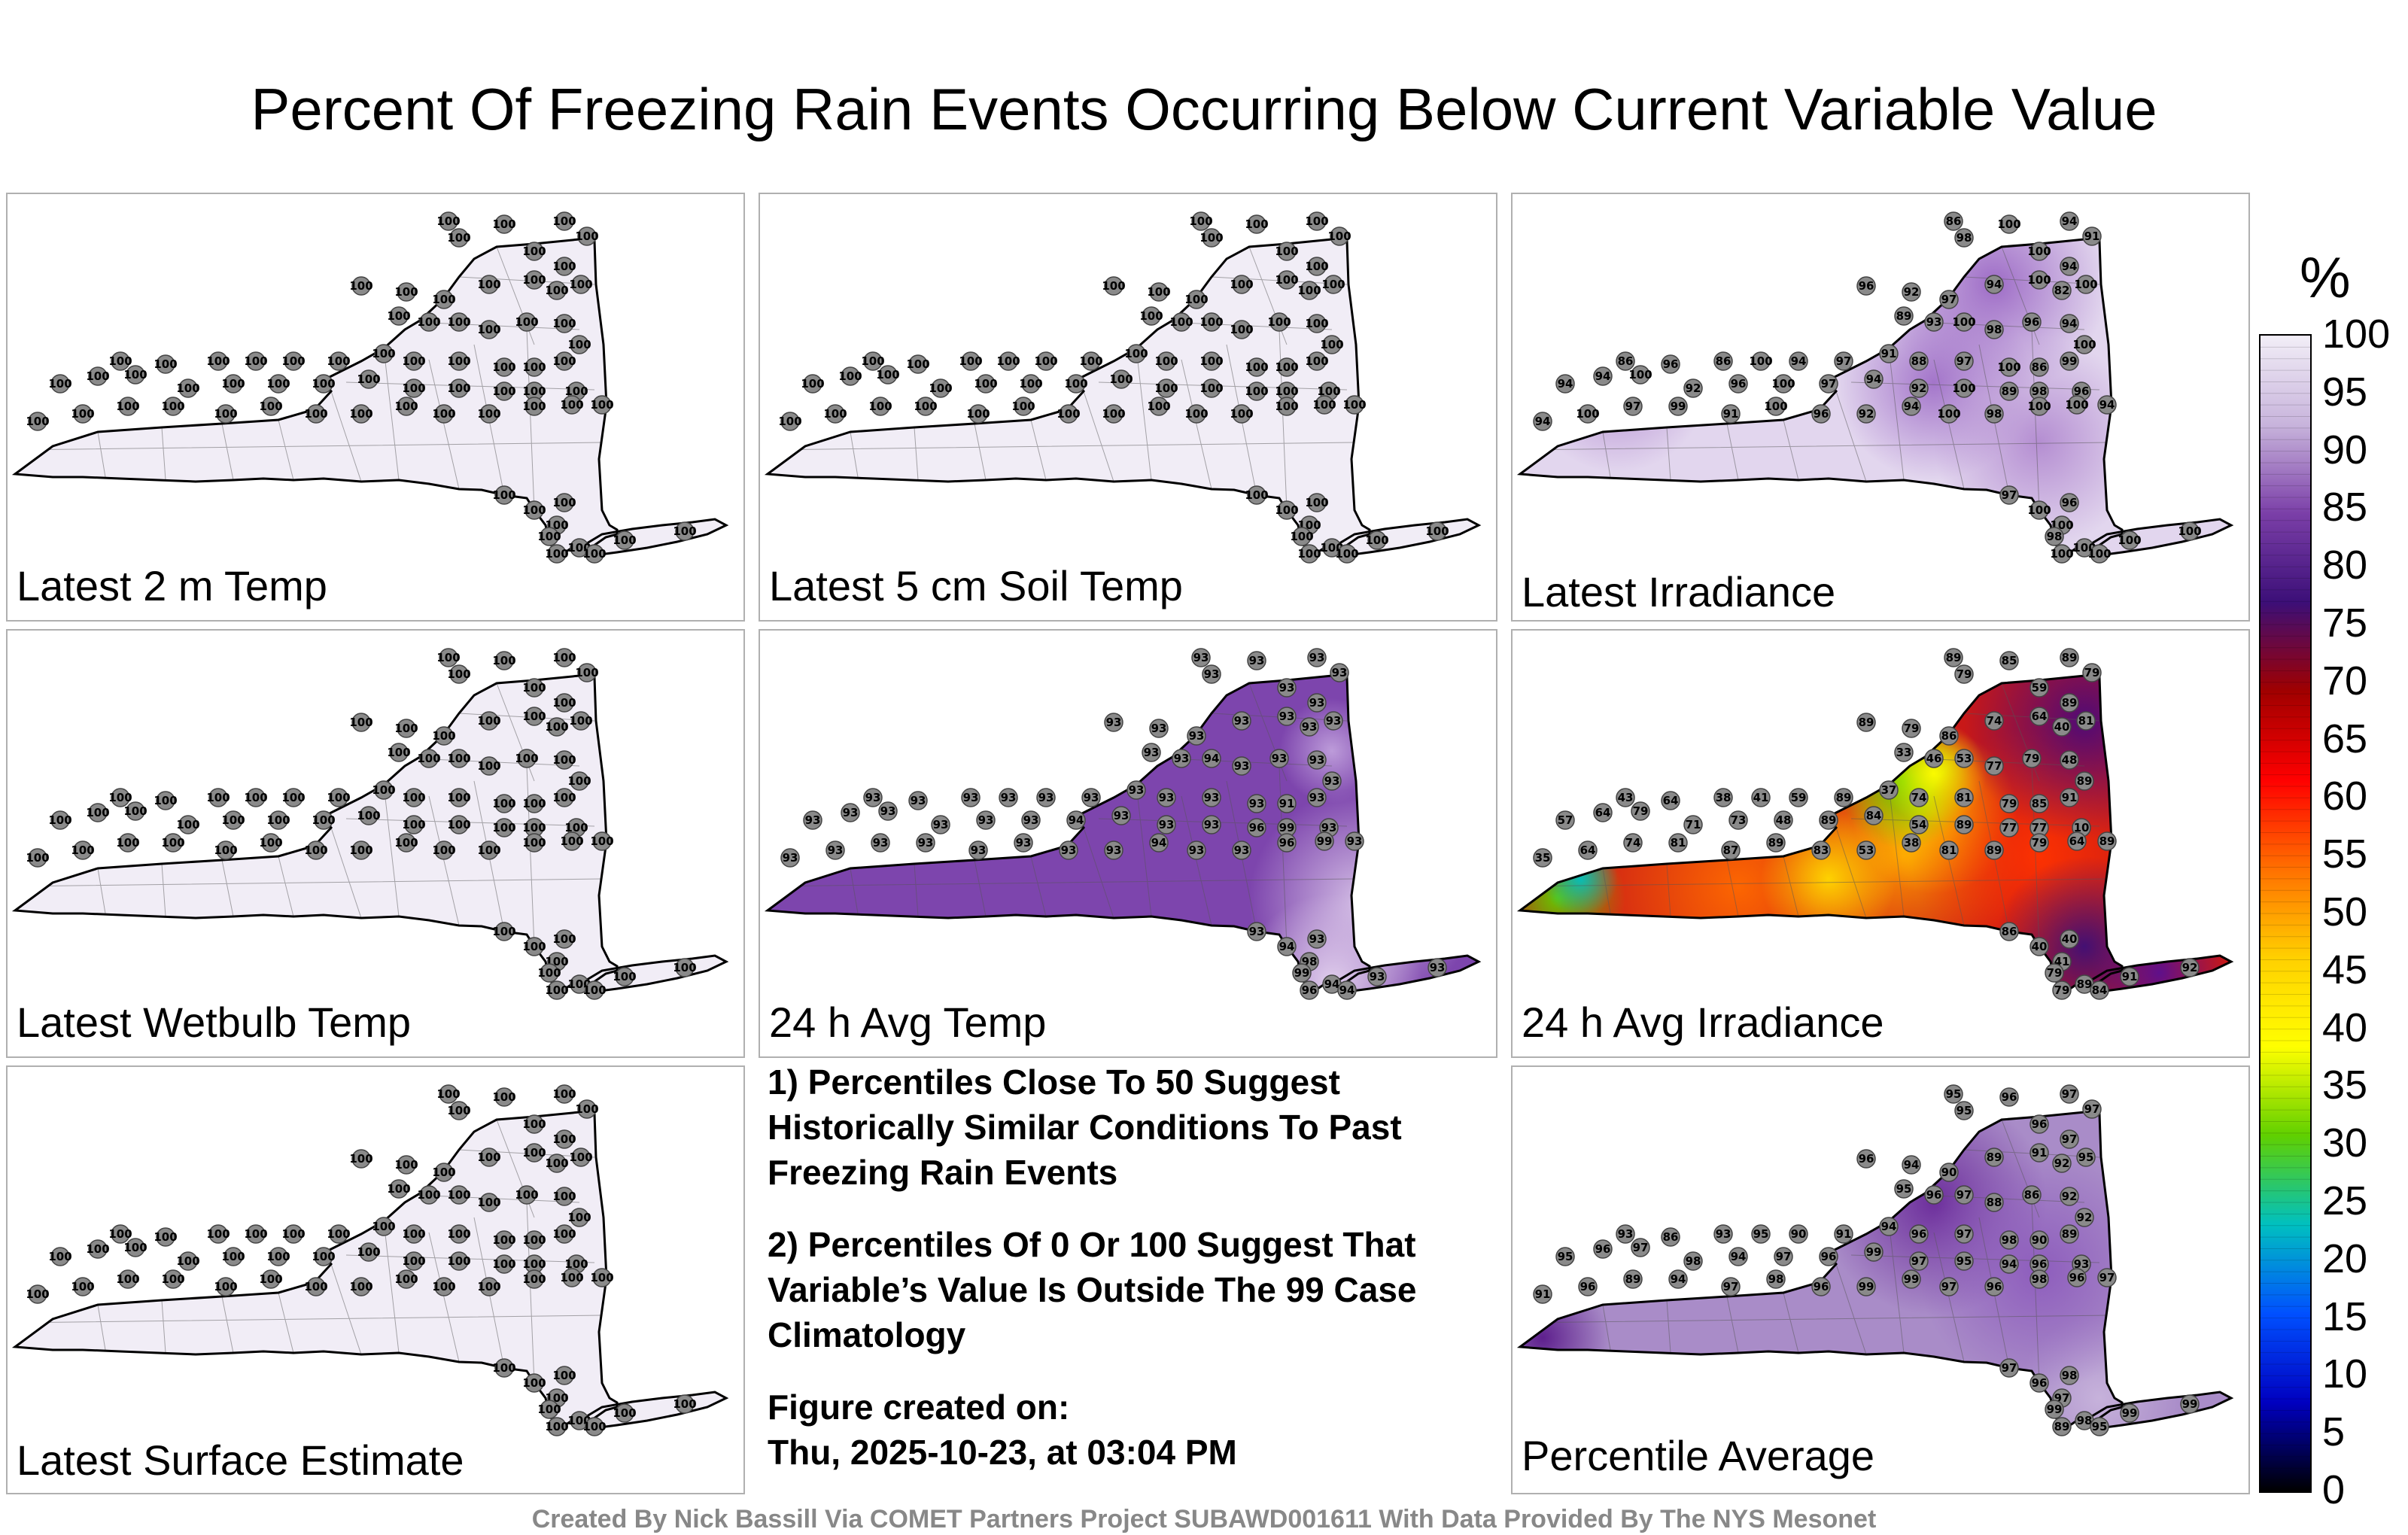  What do you see at coordinates (1565, 1256) in the screenshot?
I see `station-marker: 95` at bounding box center [1565, 1256].